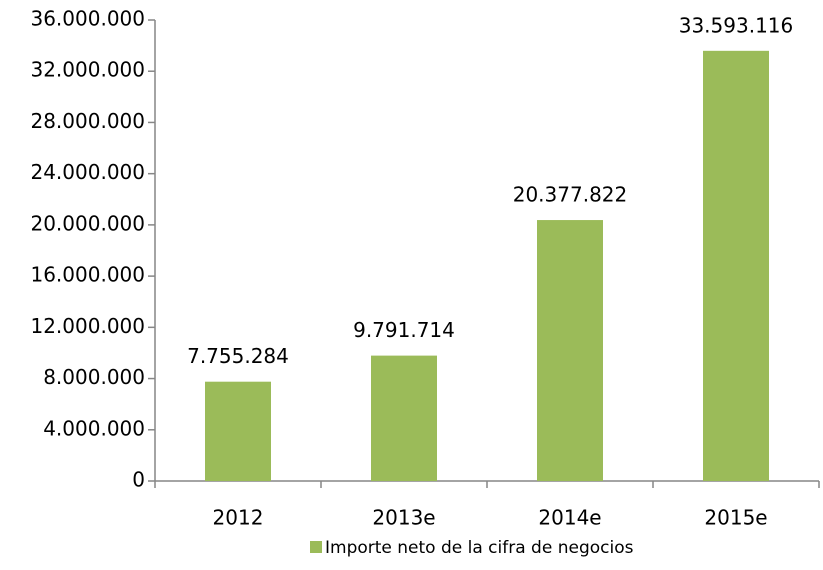 Image resolution: width=823 pixels, height=570 pixels. Describe the element at coordinates (238, 356) in the screenshot. I see `value-label: 7.755.284` at that location.